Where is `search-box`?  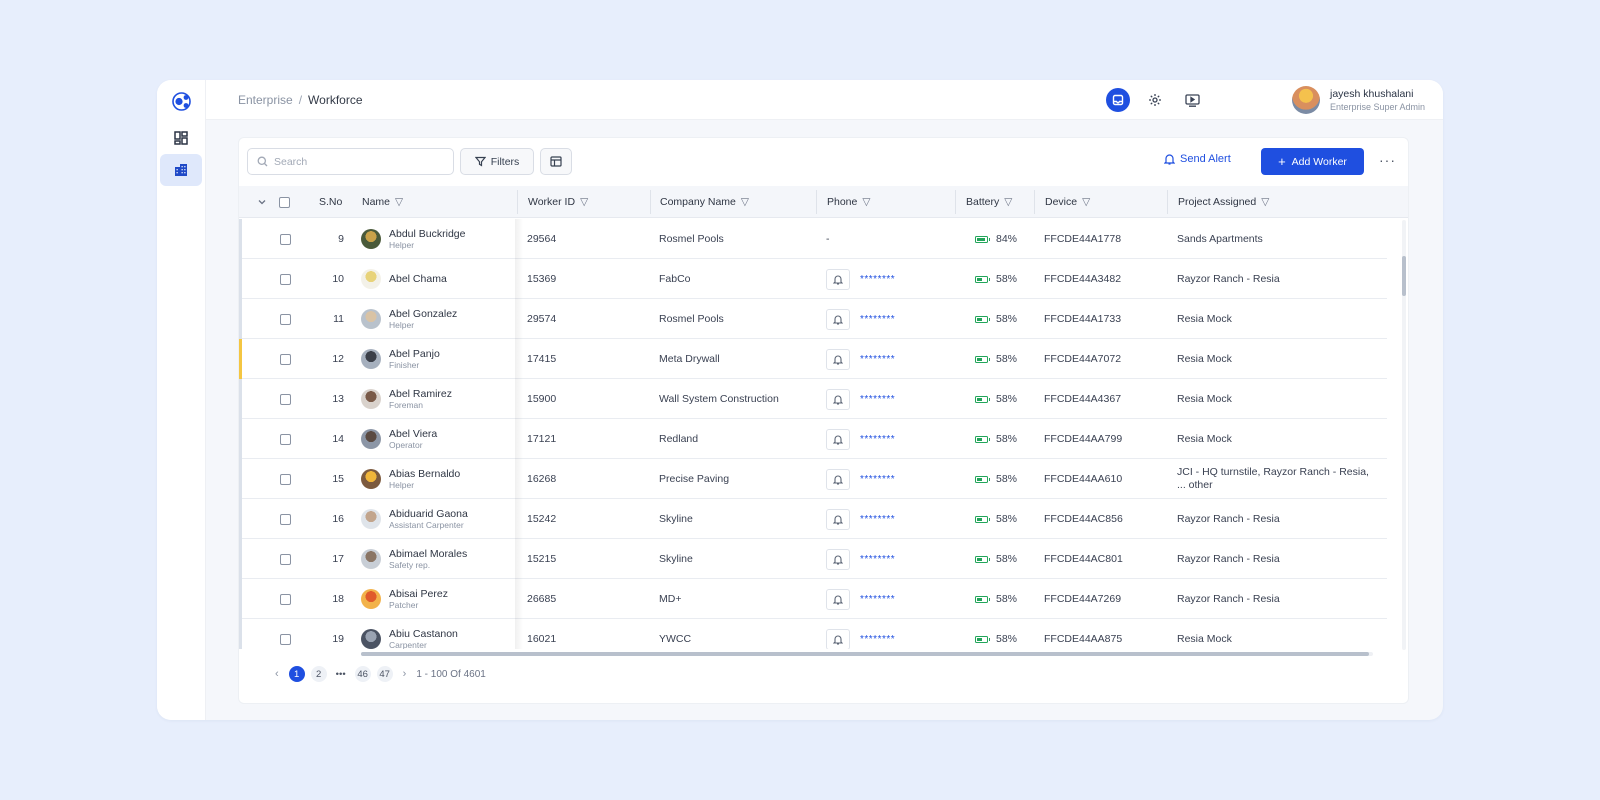
search-box is located at coordinates (350, 161).